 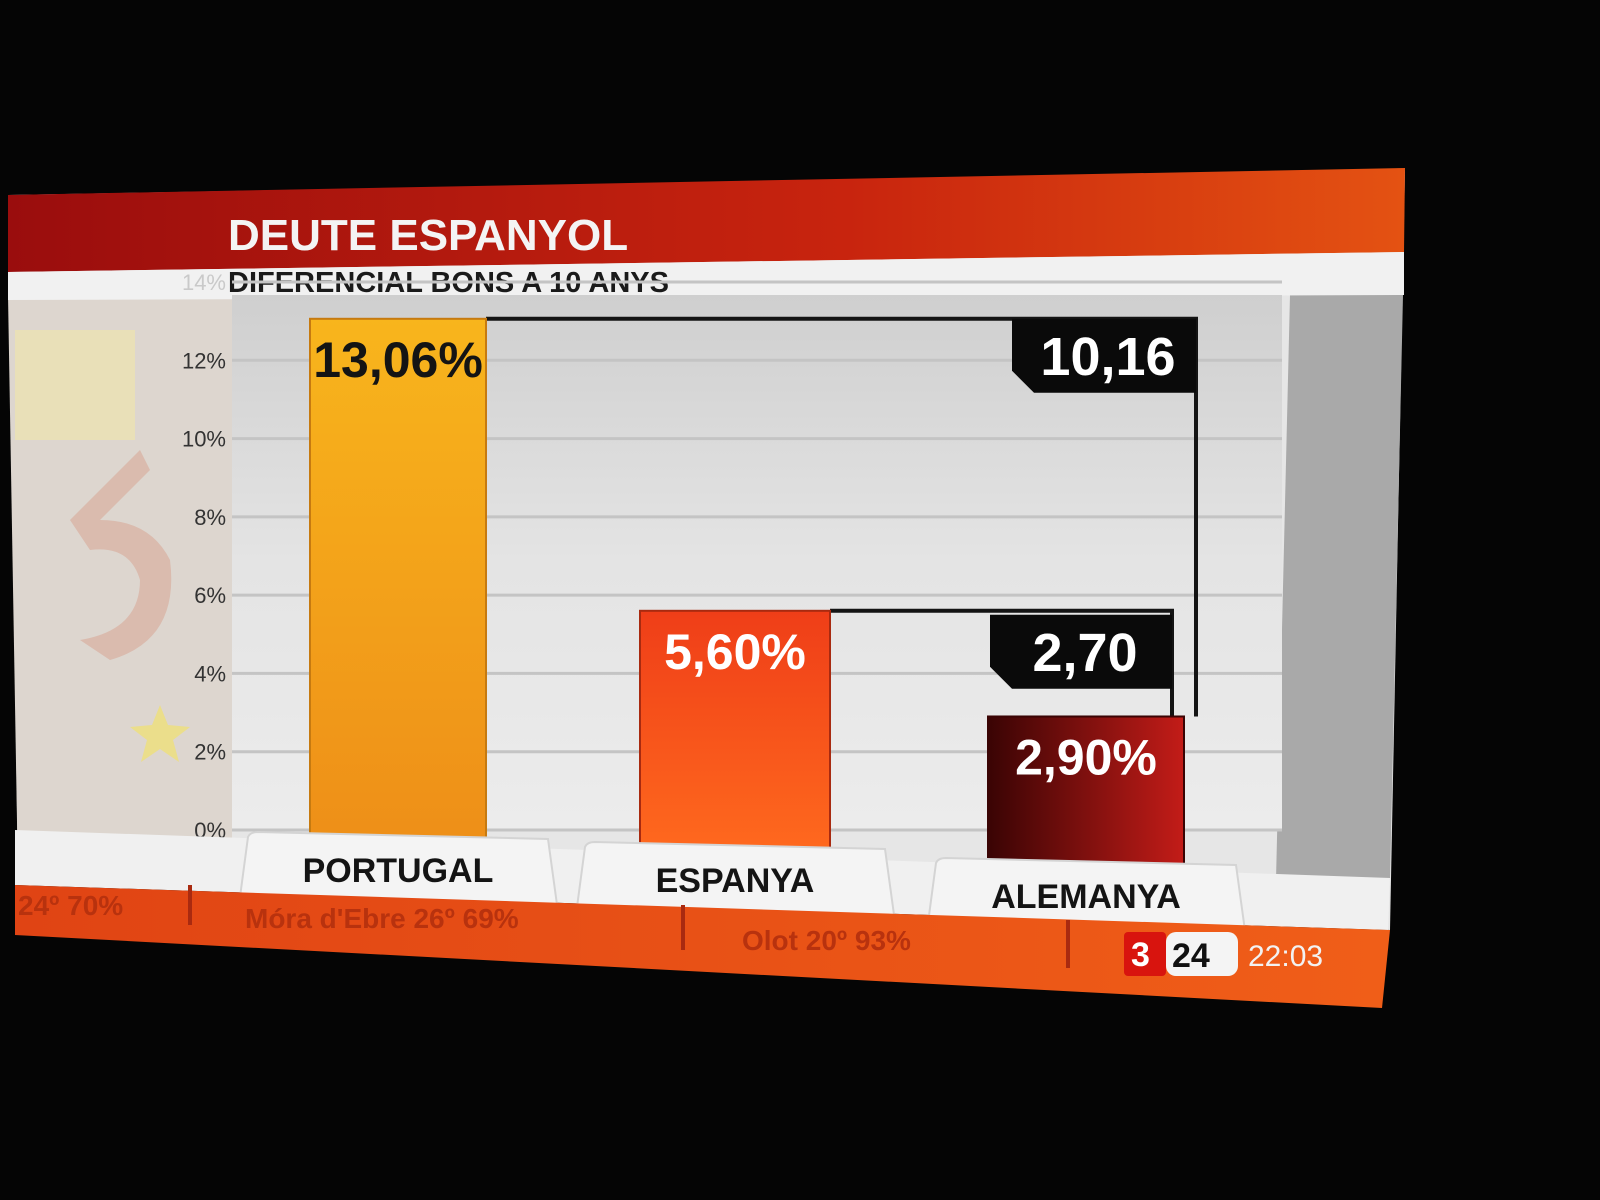 I want to click on y-tick-label: 4%, so click(x=210, y=673).